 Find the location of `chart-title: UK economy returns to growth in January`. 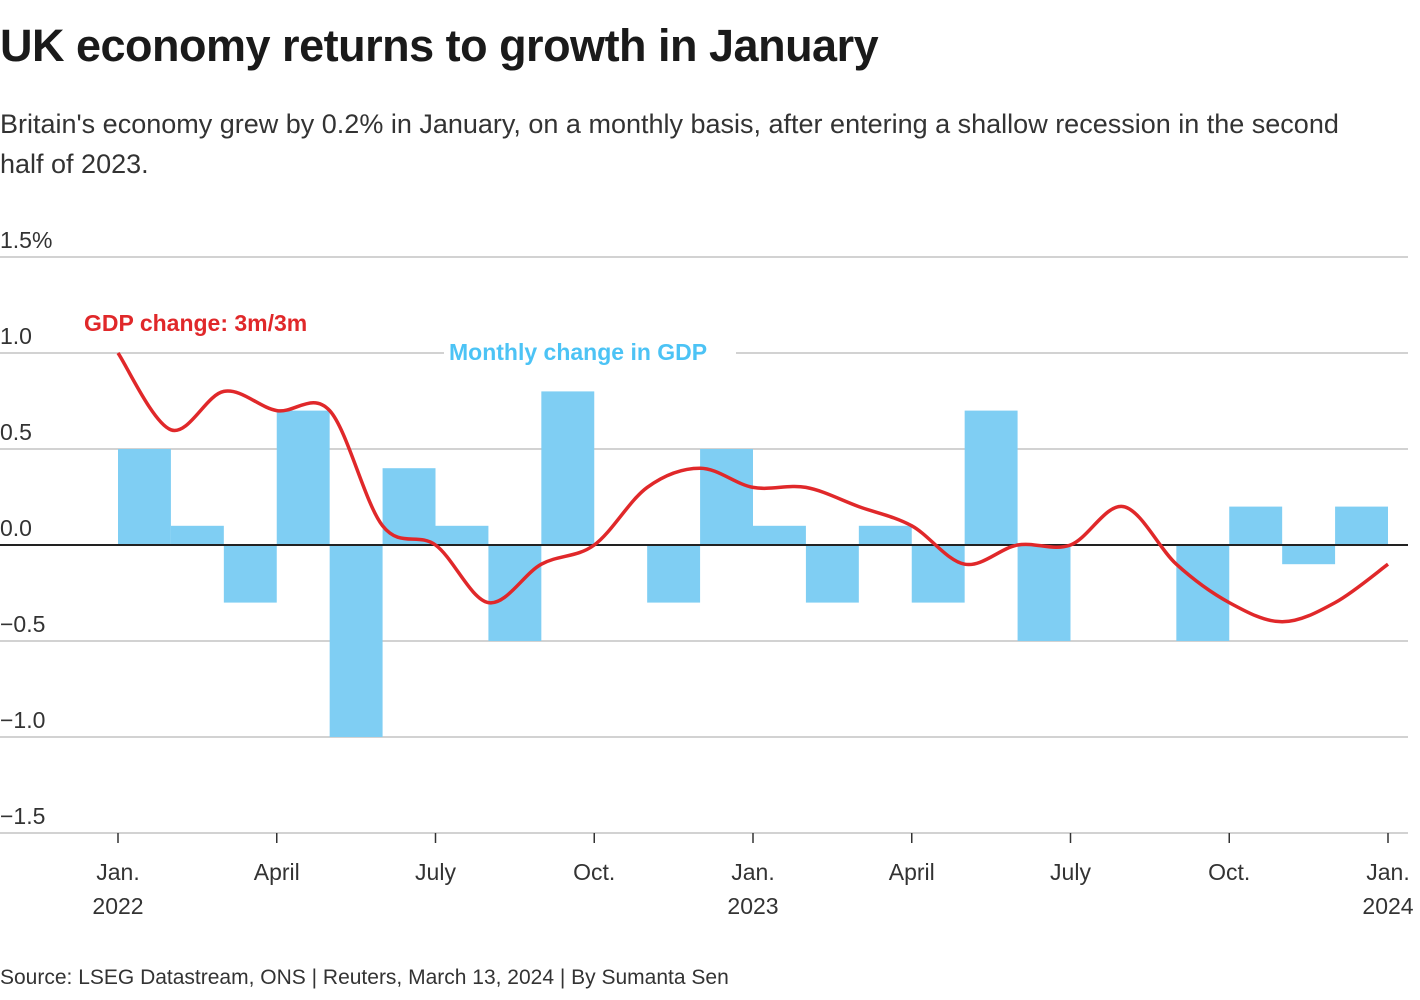

chart-title: UK economy returns to growth in January is located at coordinates (439, 45).